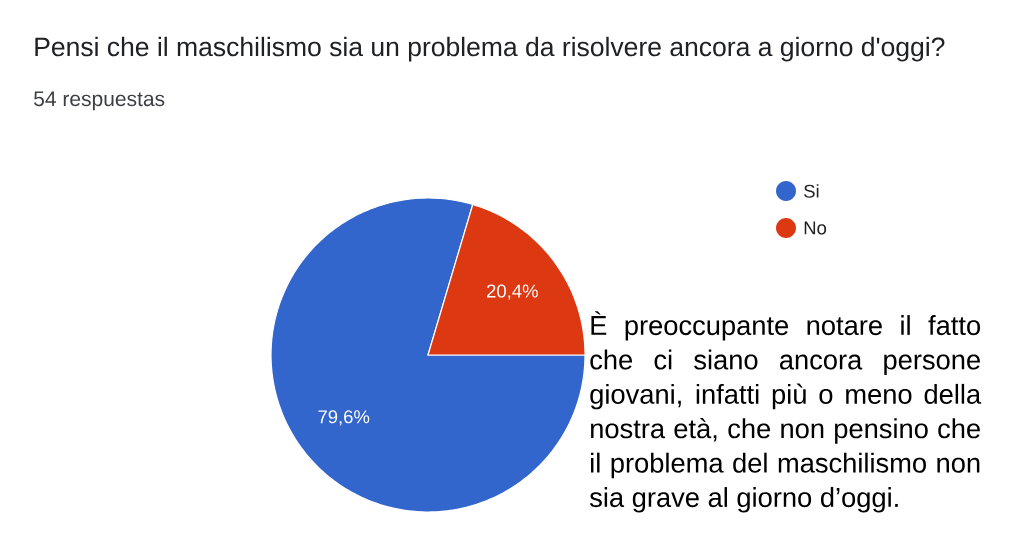  Describe the element at coordinates (815, 228) in the screenshot. I see `legend-label: No` at that location.